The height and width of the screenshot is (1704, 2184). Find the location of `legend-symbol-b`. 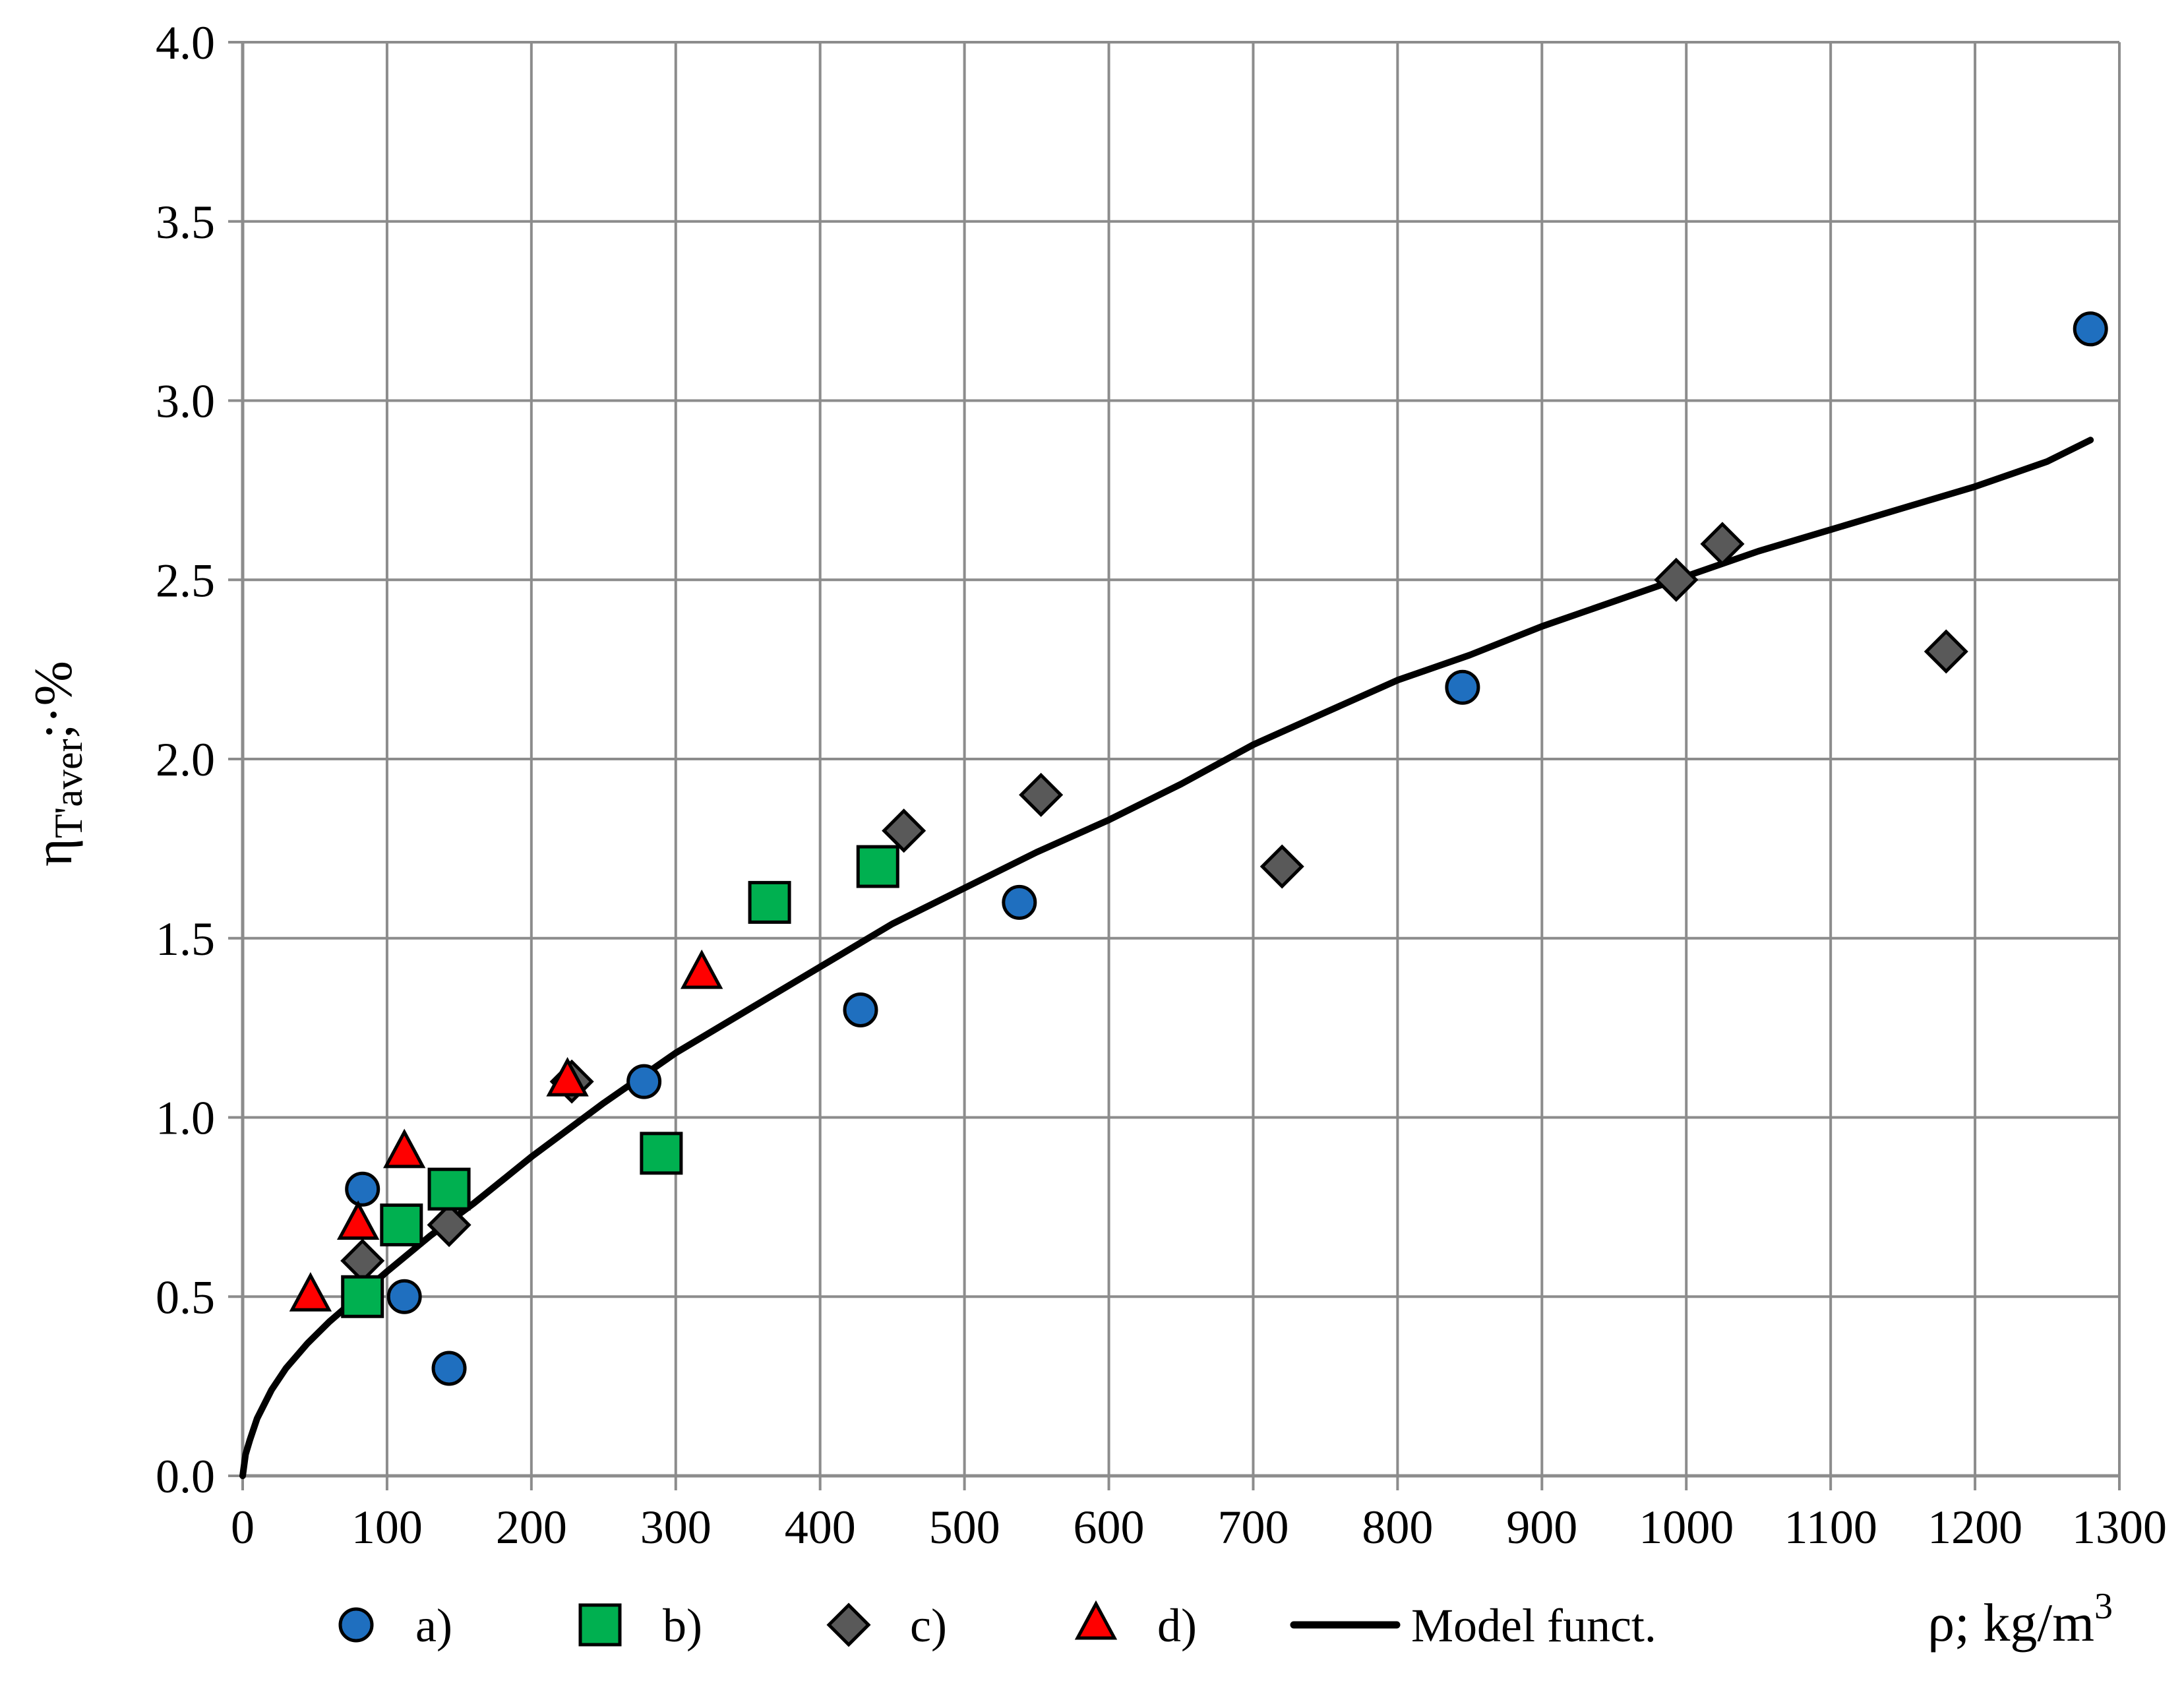

legend-symbol-b is located at coordinates (600, 1625).